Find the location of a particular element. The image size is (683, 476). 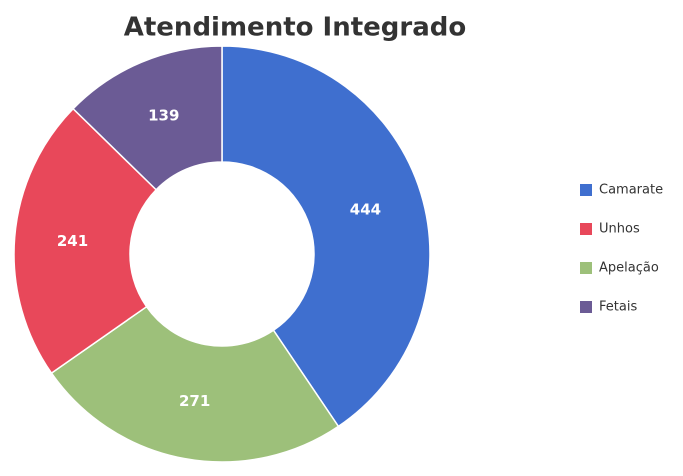

legend-label: Camarate is located at coordinates (631, 190).